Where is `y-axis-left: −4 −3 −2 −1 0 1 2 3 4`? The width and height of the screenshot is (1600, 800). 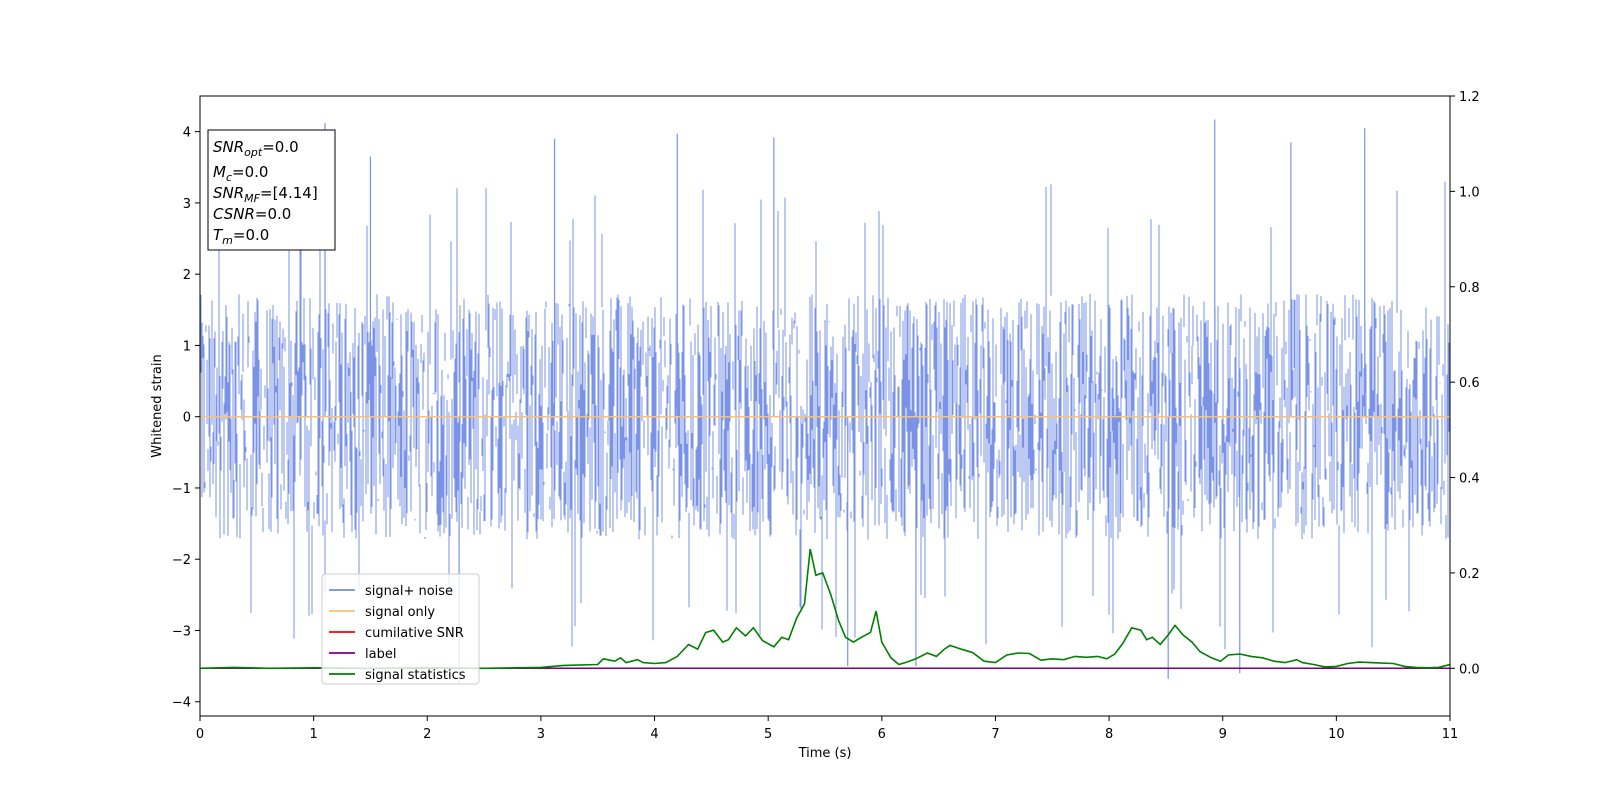
y-axis-left: −4 −3 −2 −1 0 1 2 3 4 is located at coordinates (186, 418).